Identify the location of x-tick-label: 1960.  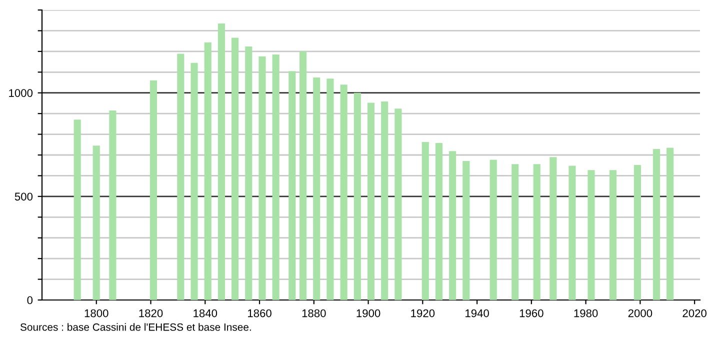
(532, 313).